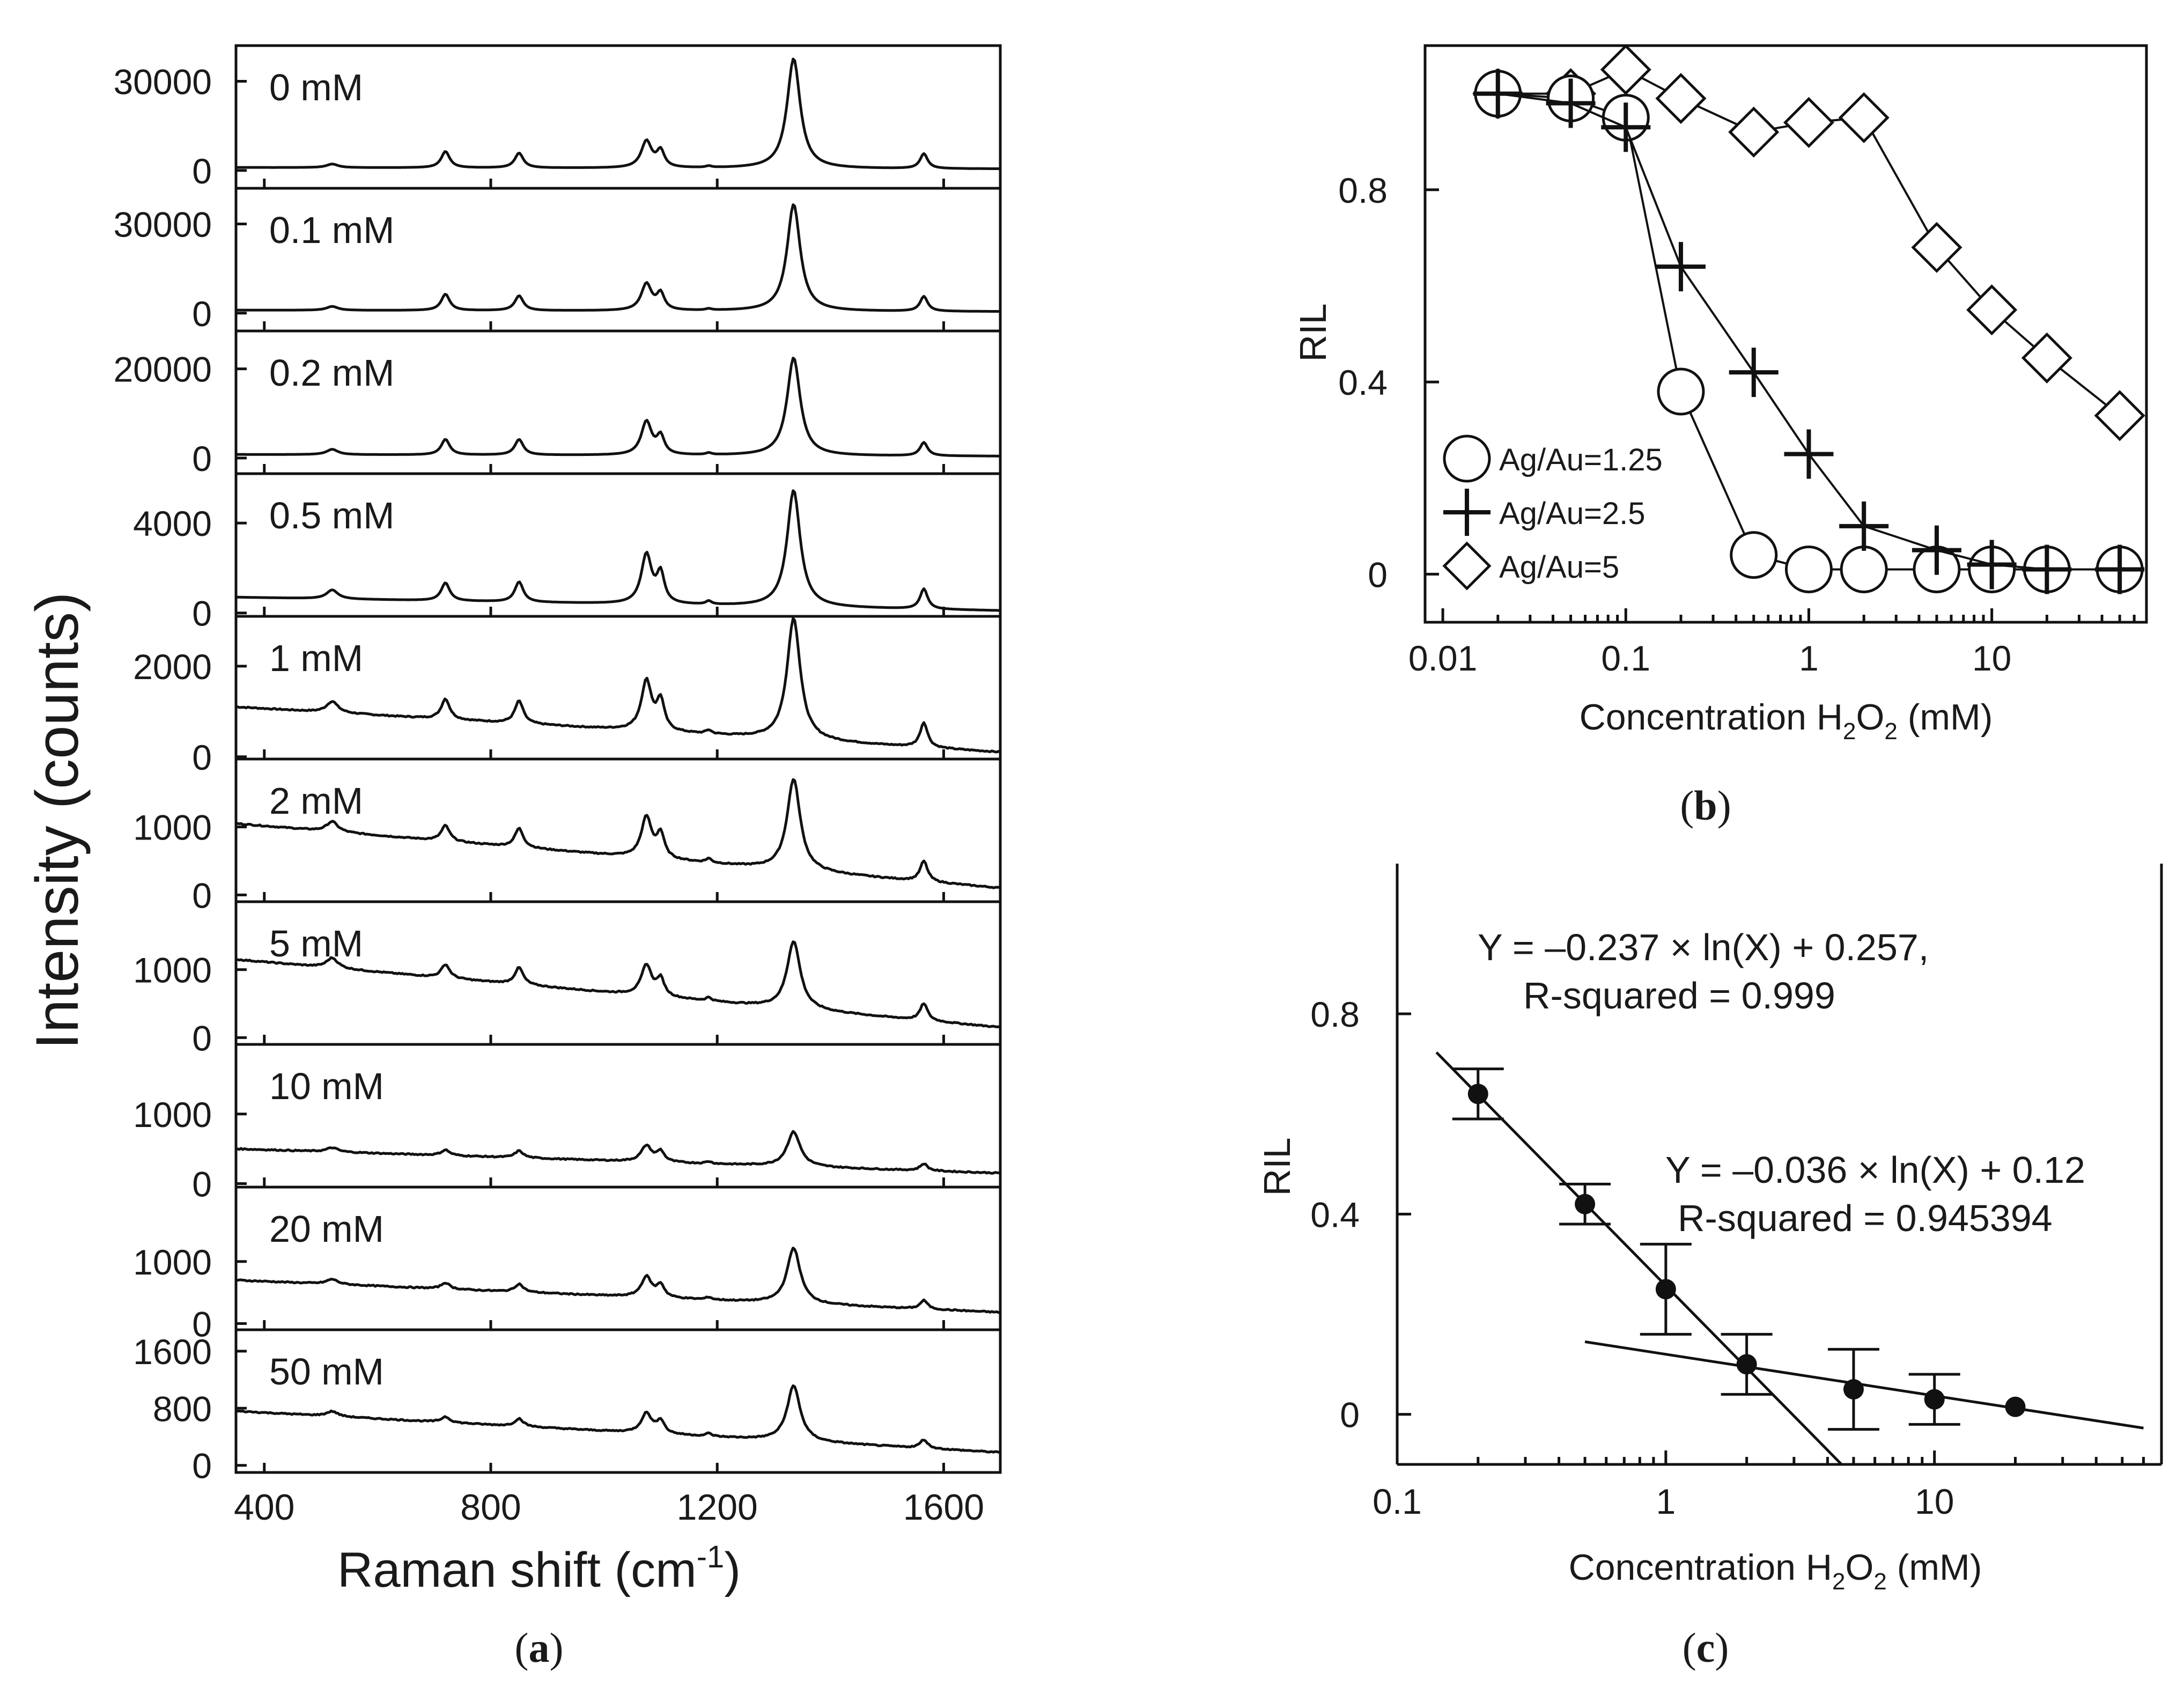 Image resolution: width=2184 pixels, height=1694 pixels. I want to click on legend-label: Ag/Au=1.25, so click(1581, 460).